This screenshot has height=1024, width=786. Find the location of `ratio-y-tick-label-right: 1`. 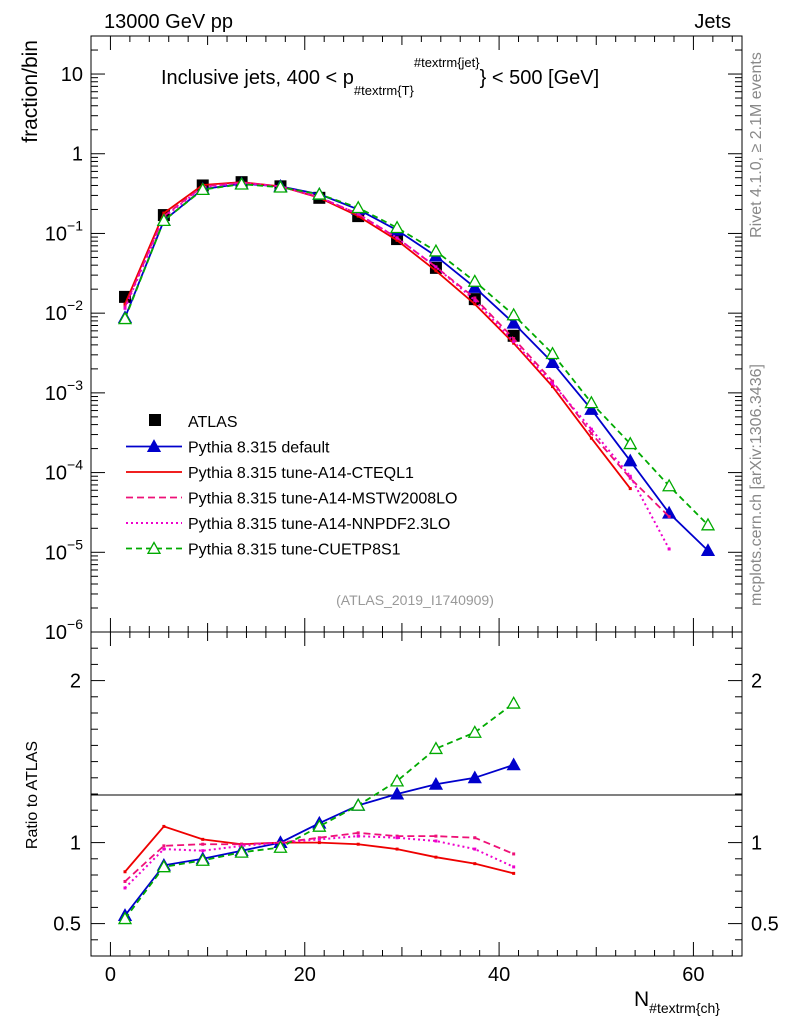

ratio-y-tick-label-right: 1 is located at coordinates (756, 844).